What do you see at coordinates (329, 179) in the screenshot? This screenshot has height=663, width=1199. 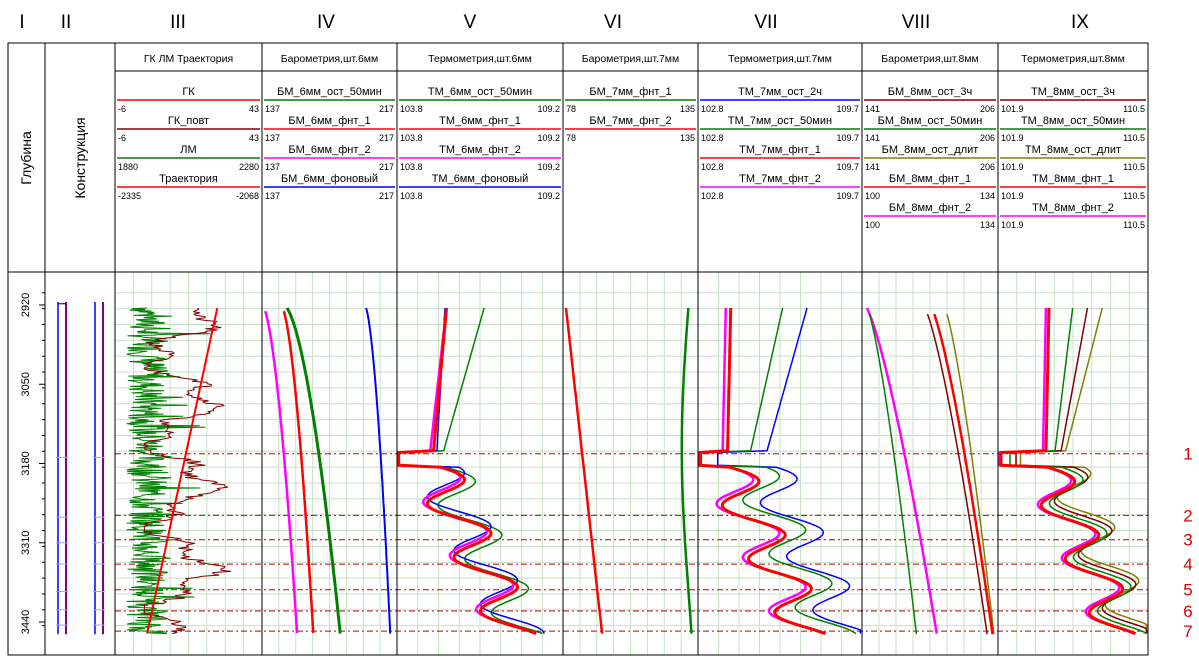 I see `curve-name: БМ_6мм_фоновый` at bounding box center [329, 179].